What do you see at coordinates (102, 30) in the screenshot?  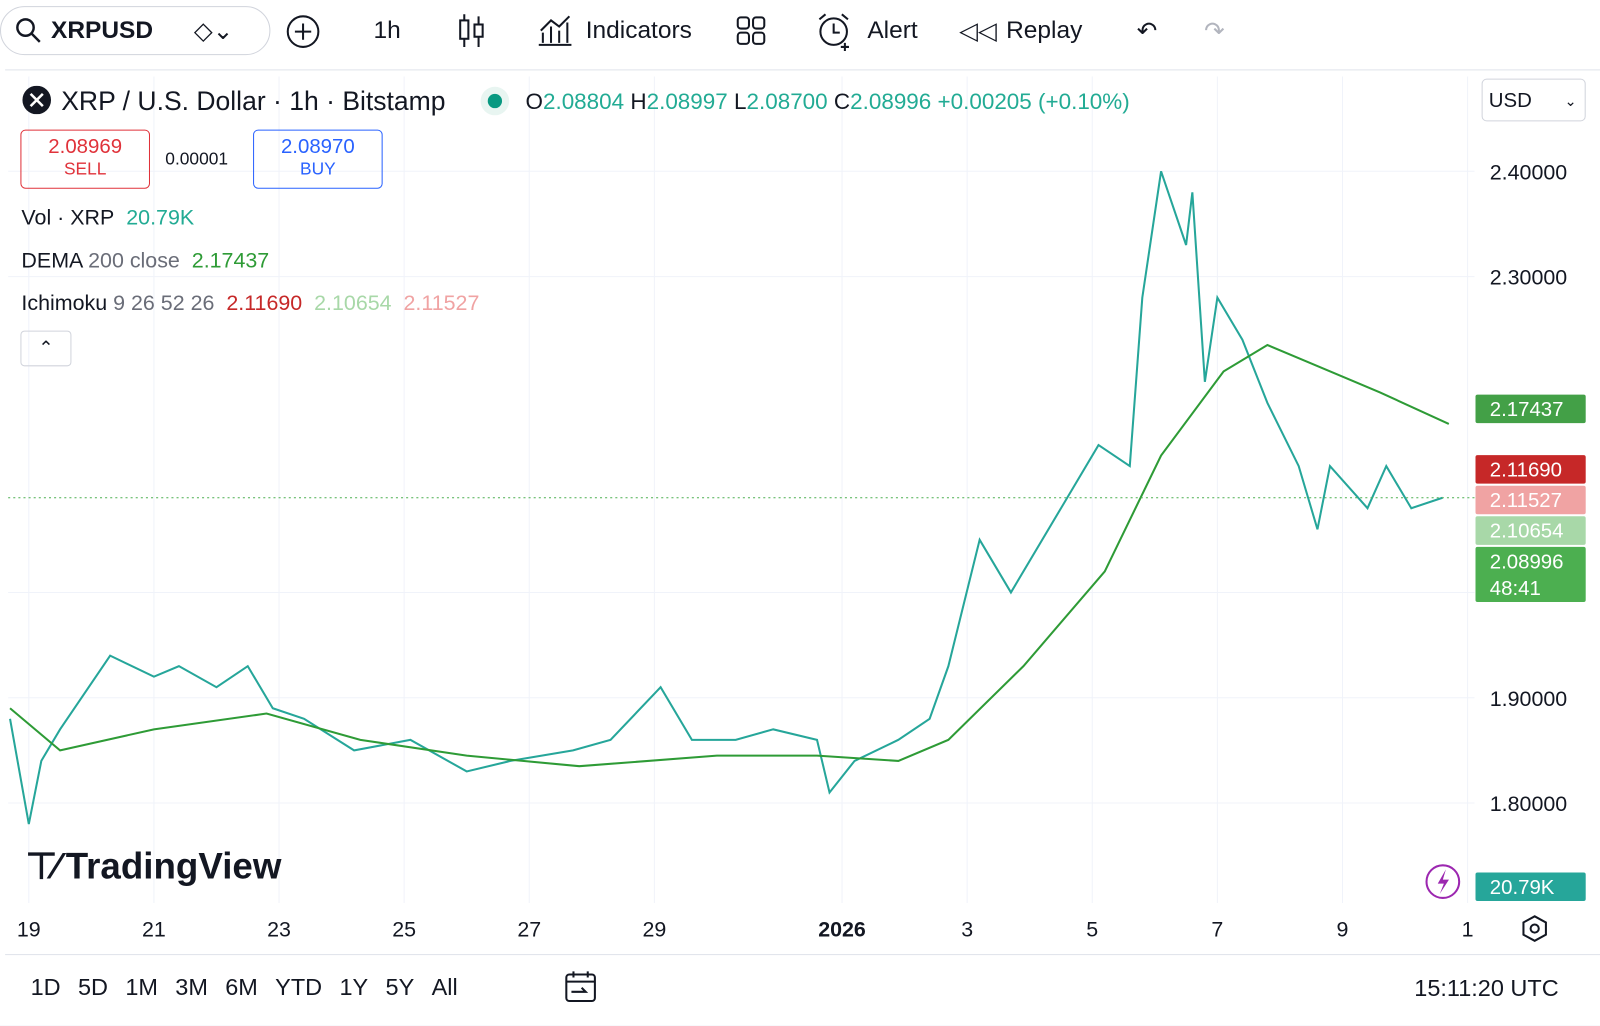 I see `symbol: XRPUSD` at bounding box center [102, 30].